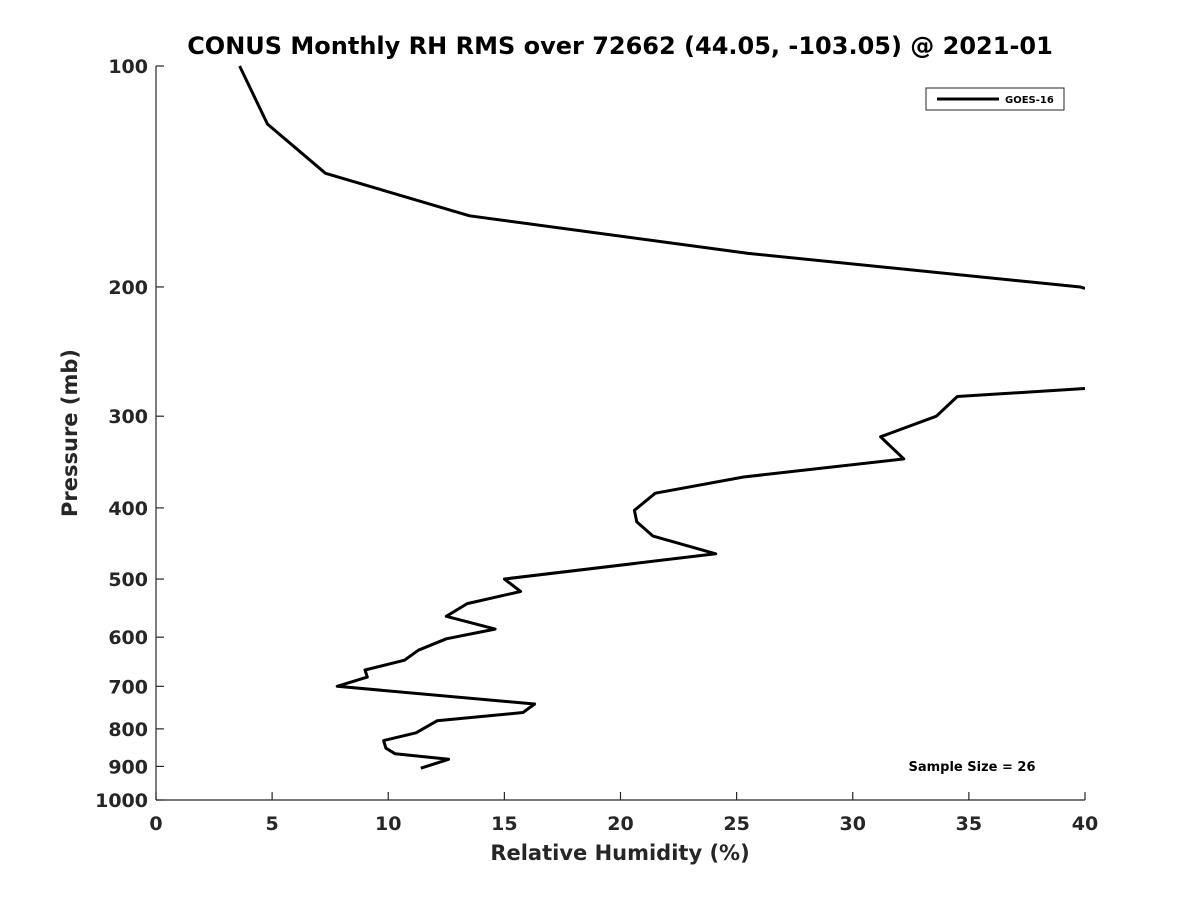 This screenshot has height=900, width=1200. I want to click on y-axis-label: Pressure (mb), so click(70, 433).